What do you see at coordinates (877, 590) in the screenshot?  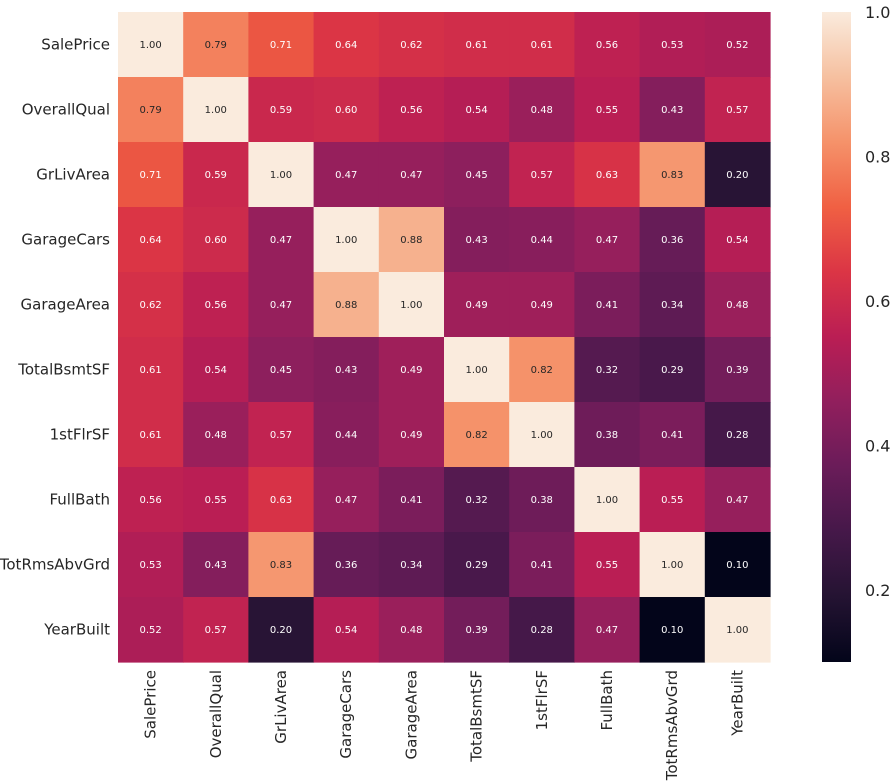 I see `colorbar-tick-label: 0.2` at bounding box center [877, 590].